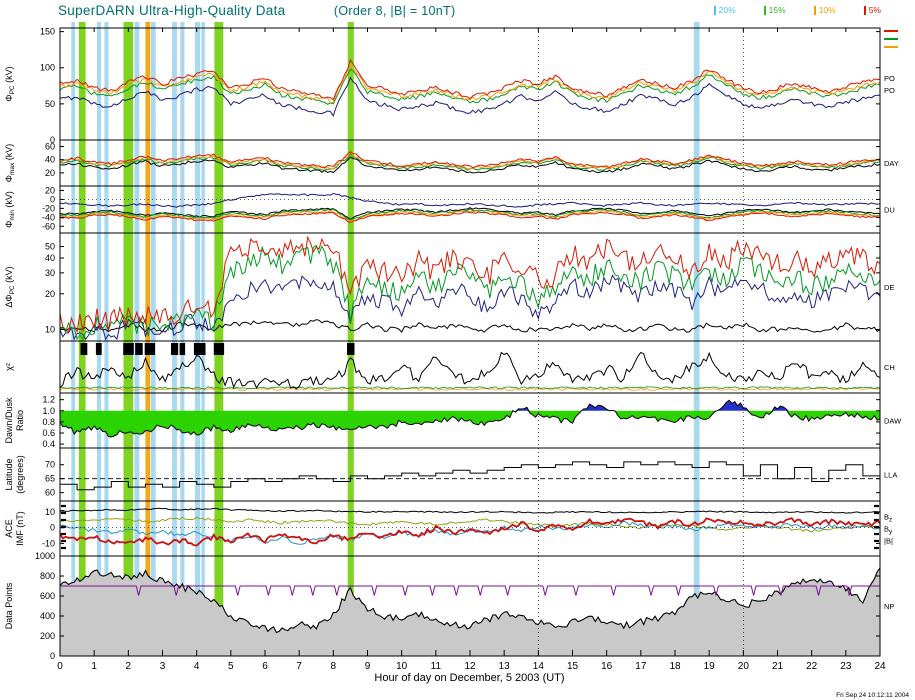 The height and width of the screenshot is (700, 915). I want to click on legend-item: 20%, so click(724, 10).